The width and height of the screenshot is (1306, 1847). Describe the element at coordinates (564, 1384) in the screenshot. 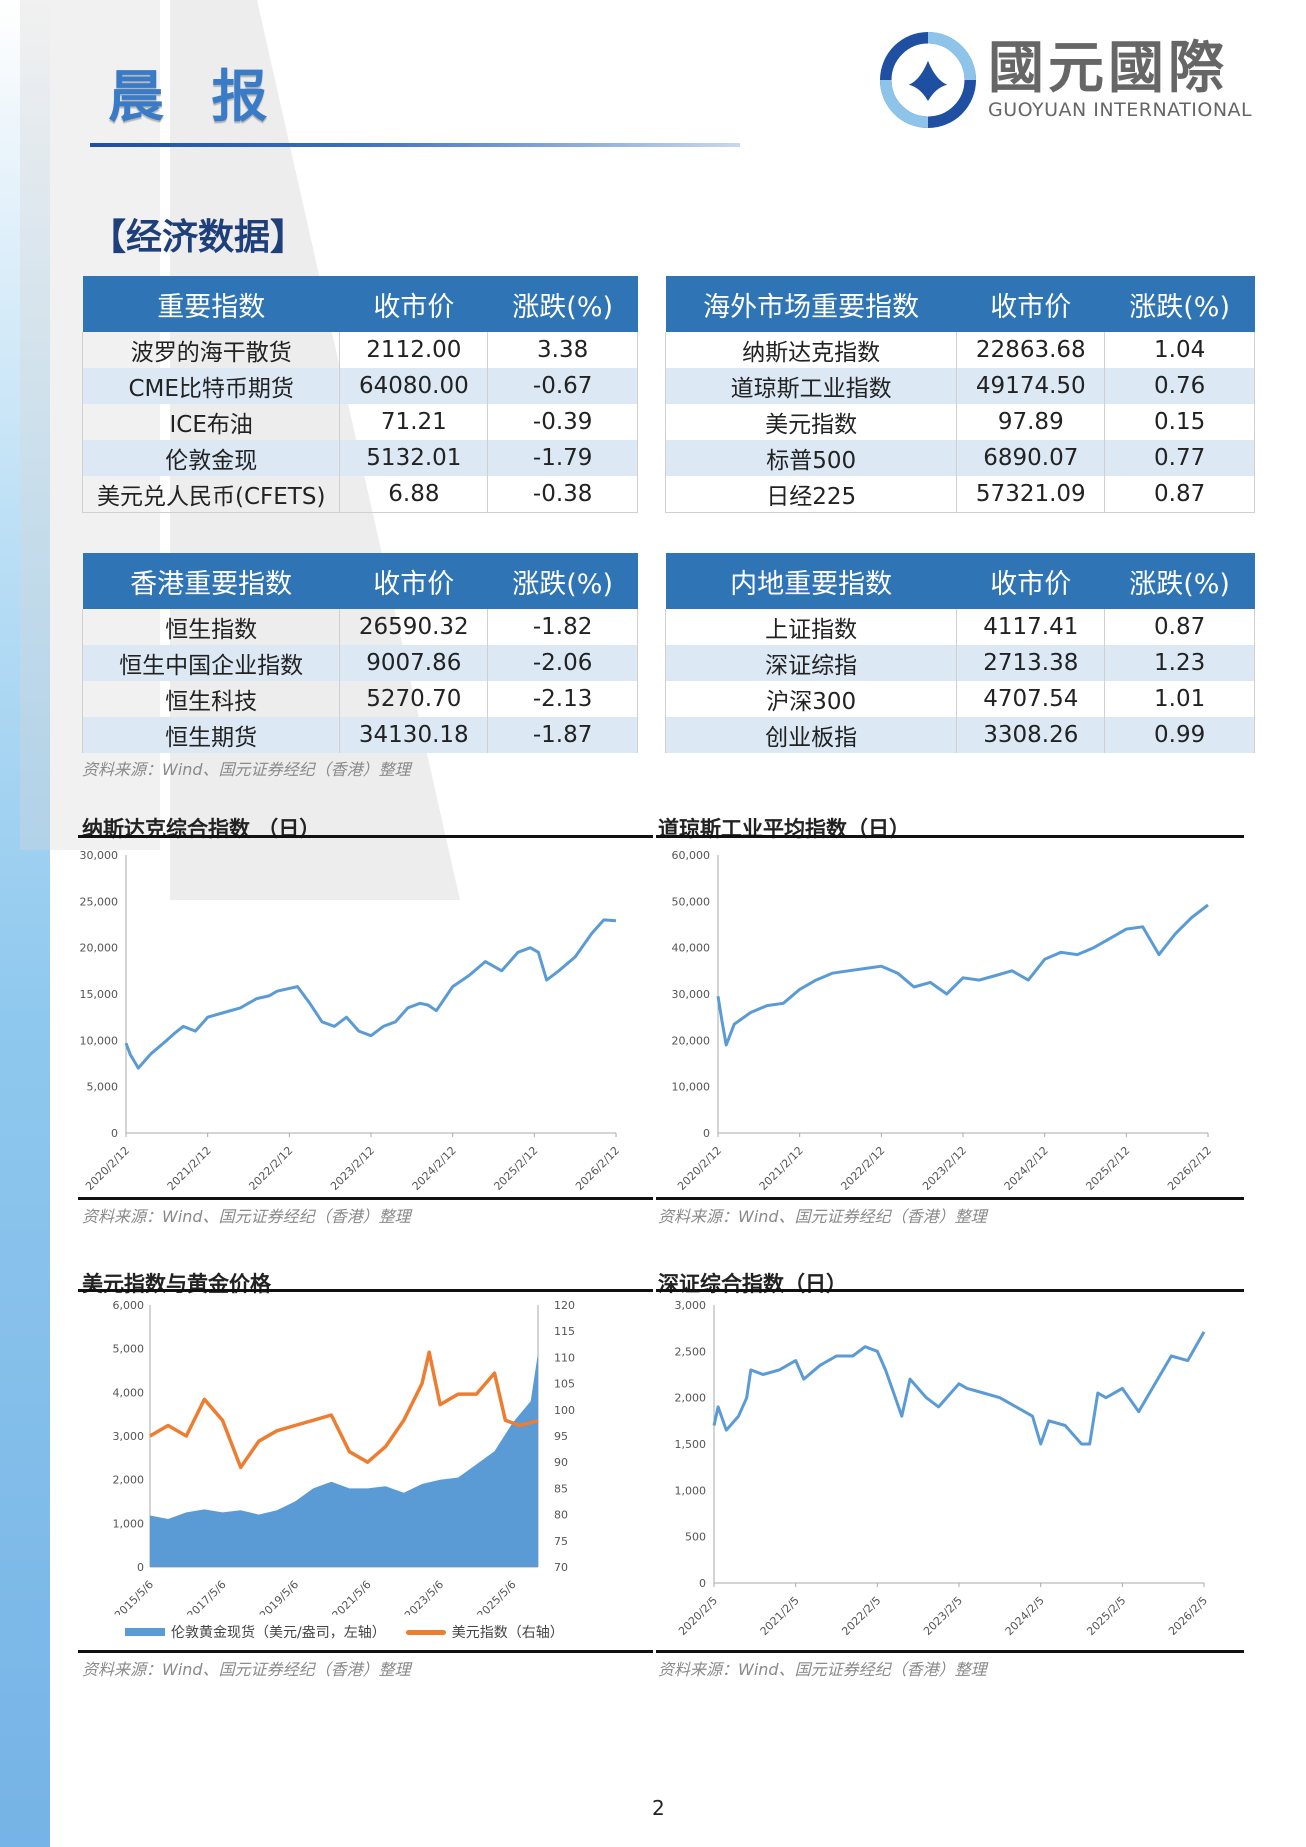

I see `svg-text: 105` at that location.